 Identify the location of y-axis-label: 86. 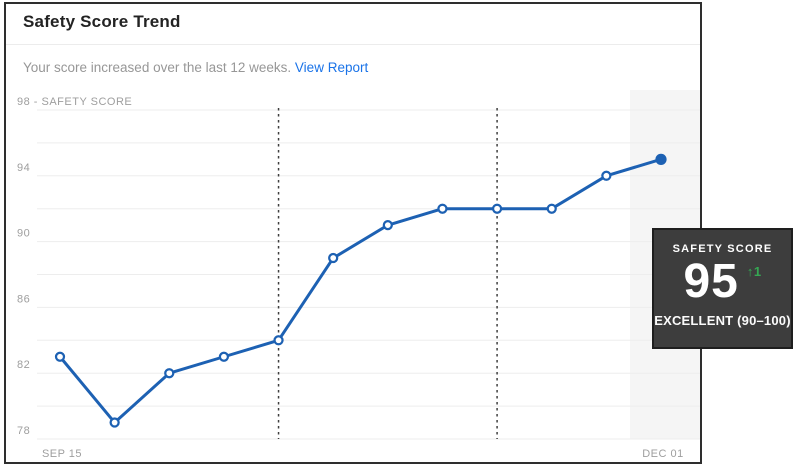
(23, 299).